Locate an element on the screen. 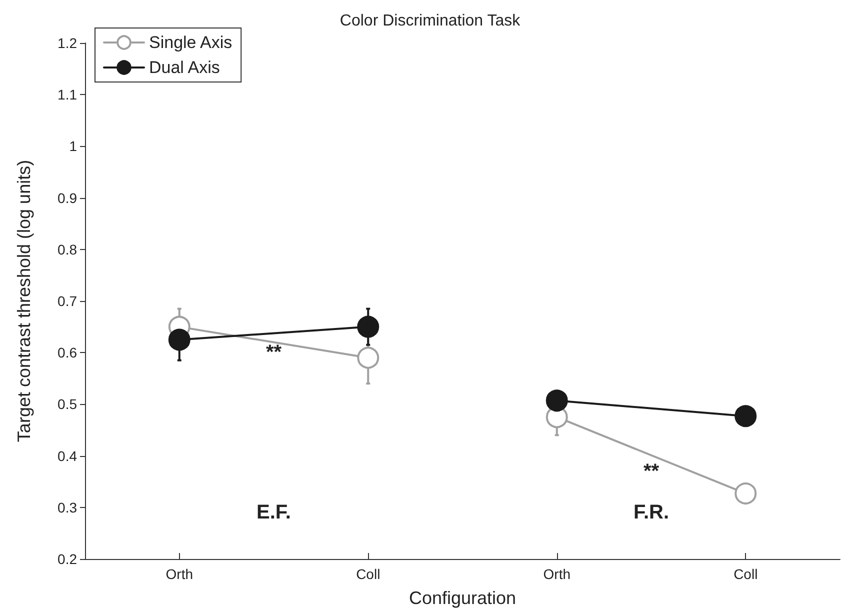  y-tick-label: 1 is located at coordinates (73, 146).